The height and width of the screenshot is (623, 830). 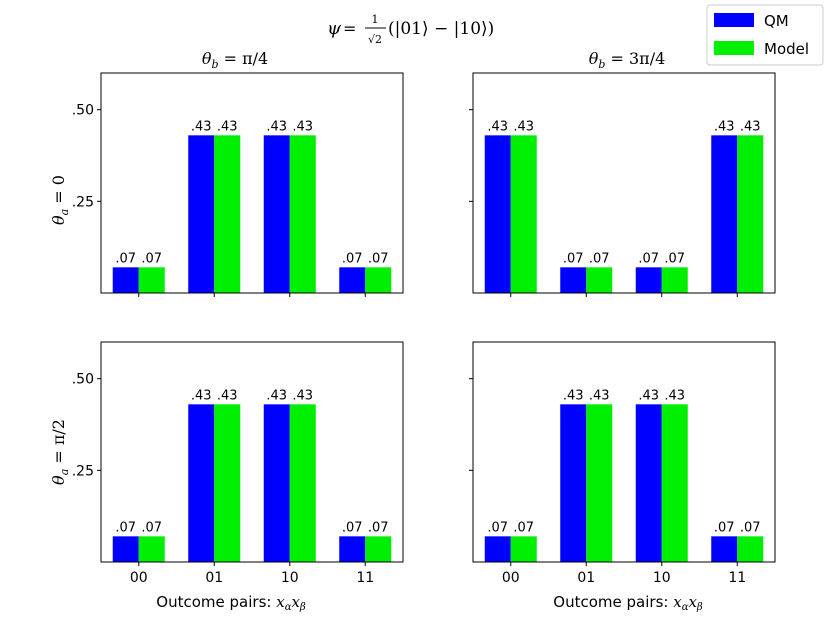 I want to click on theta-value: = π/2, so click(x=58, y=444).